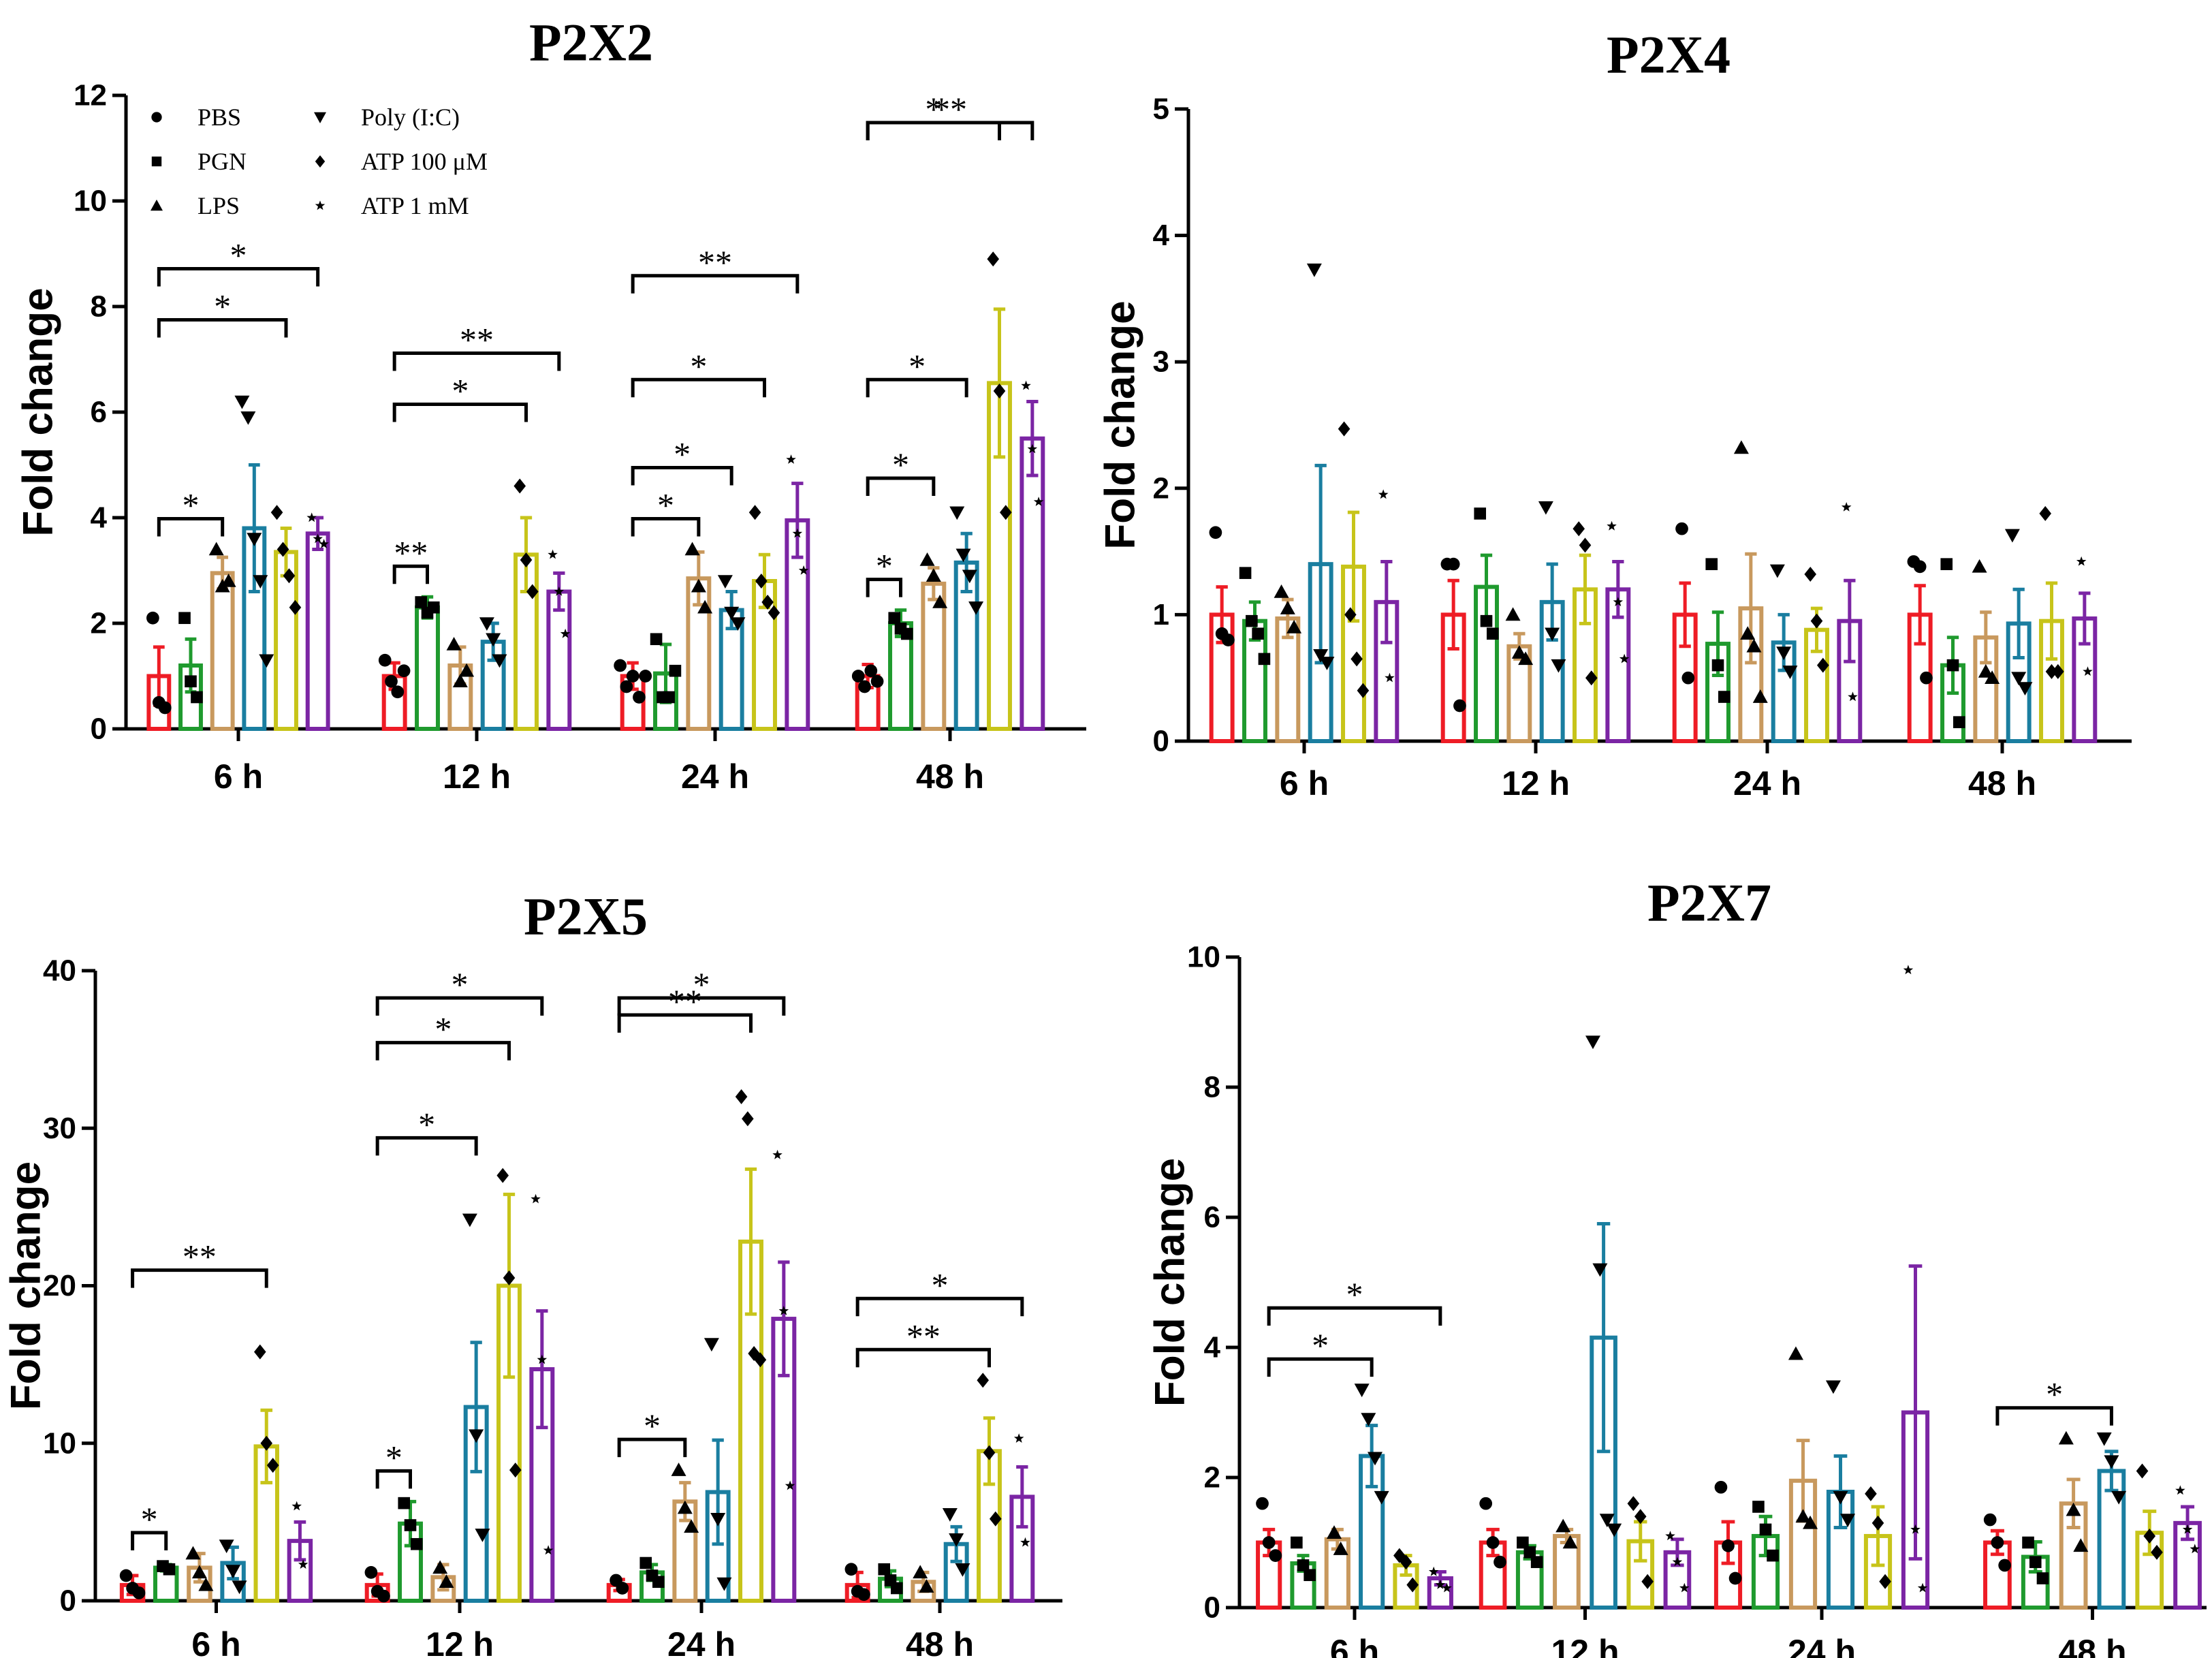  What do you see at coordinates (99, 623) in the screenshot?
I see `y-tick-label: 2` at bounding box center [99, 623].